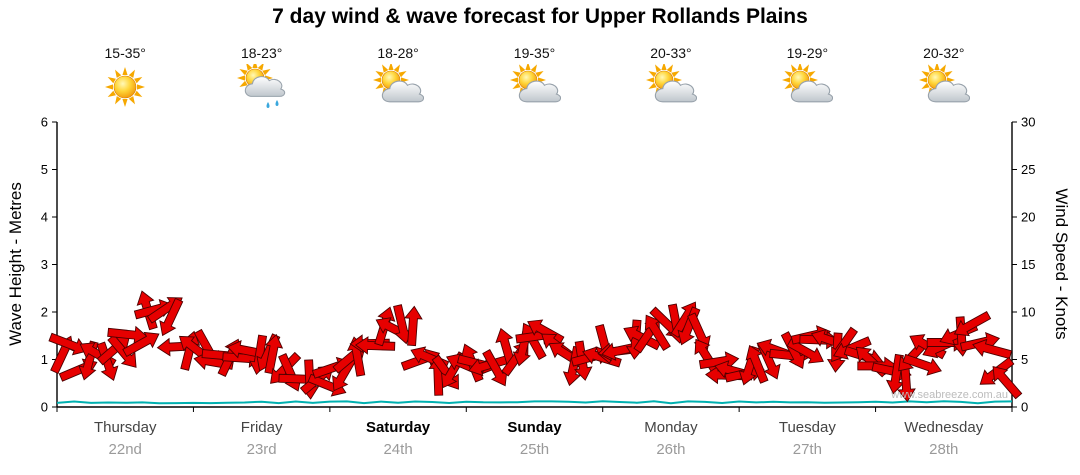  I want to click on left-tick-label: 1, so click(44, 359).